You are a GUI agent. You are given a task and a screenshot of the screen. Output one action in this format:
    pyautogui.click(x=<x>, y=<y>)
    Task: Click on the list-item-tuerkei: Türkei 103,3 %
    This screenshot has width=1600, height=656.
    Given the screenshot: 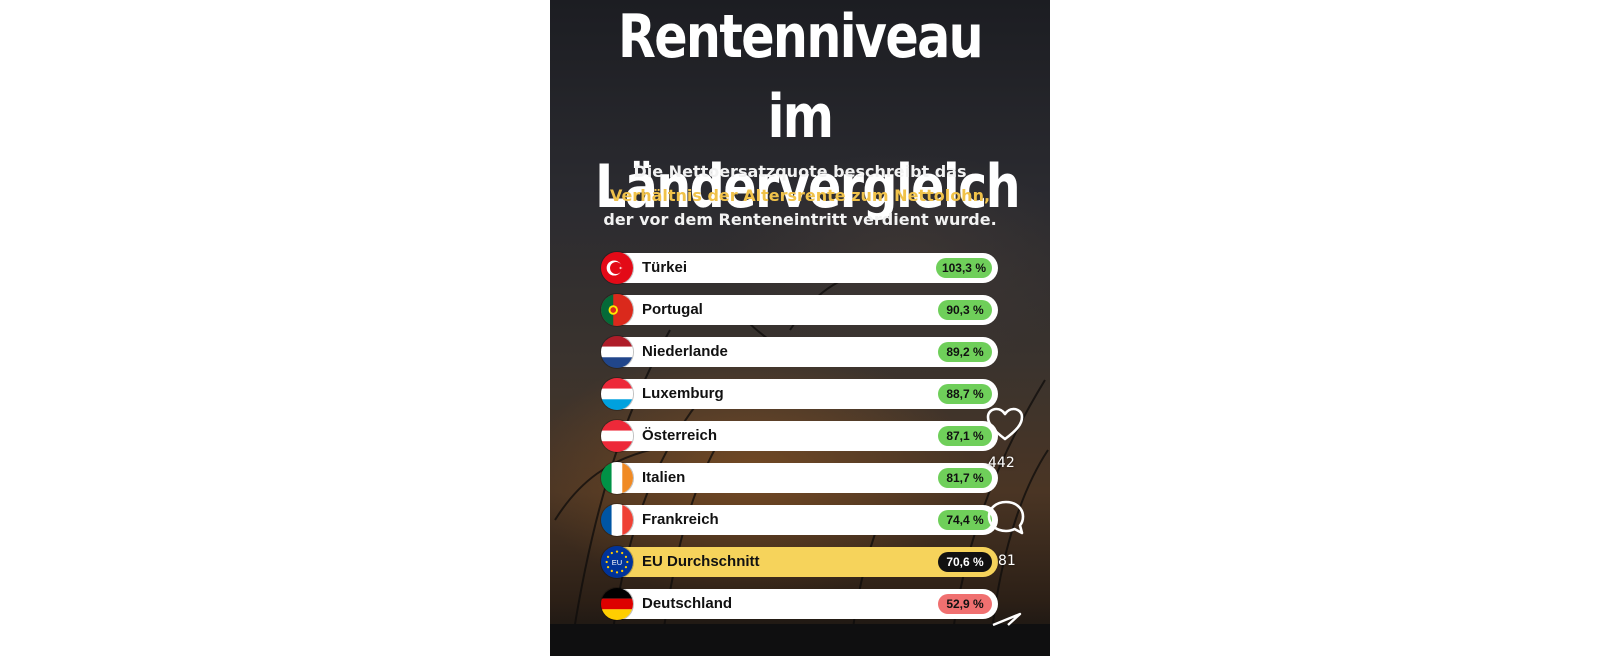 What is the action you would take?
    pyautogui.click(x=799, y=268)
    